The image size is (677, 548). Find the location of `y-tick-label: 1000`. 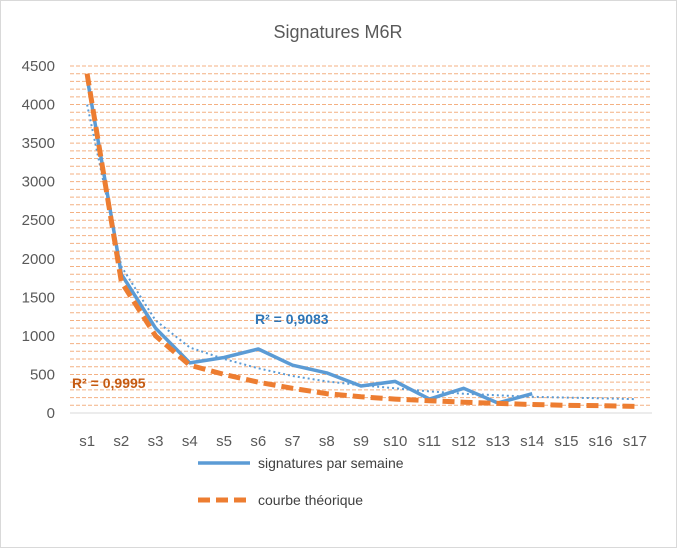

y-tick-label: 1000 is located at coordinates (38, 336).